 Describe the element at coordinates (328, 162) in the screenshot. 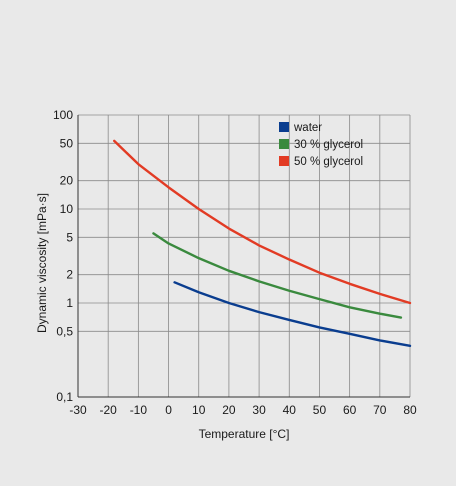

I see `legend-label: 50 % glycerol` at that location.